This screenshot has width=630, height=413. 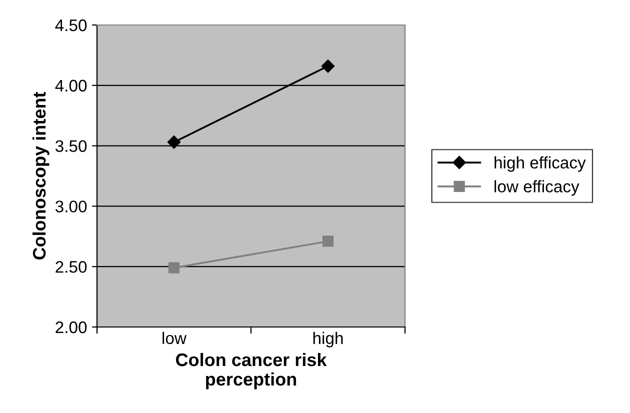 I want to click on y-tick-label: 4.50, so click(x=71, y=25).